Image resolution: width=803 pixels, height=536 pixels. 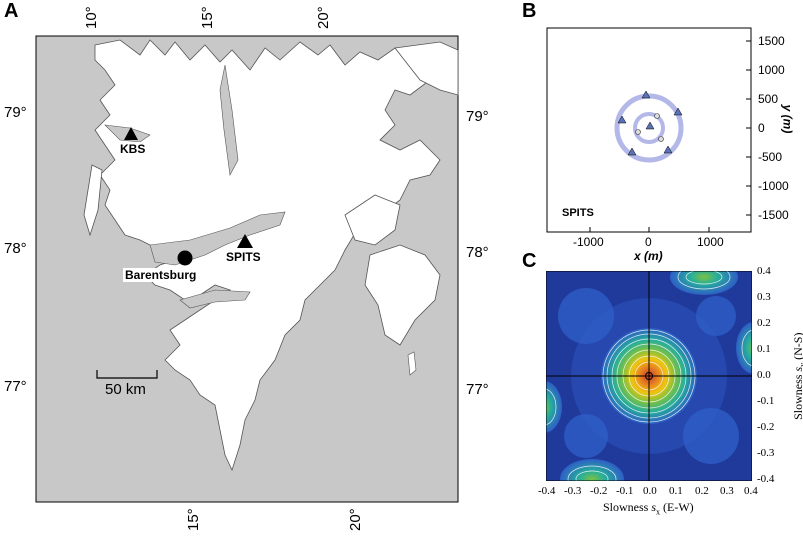 I want to click on lon-label-bottom-15: 15°, so click(x=193, y=519).